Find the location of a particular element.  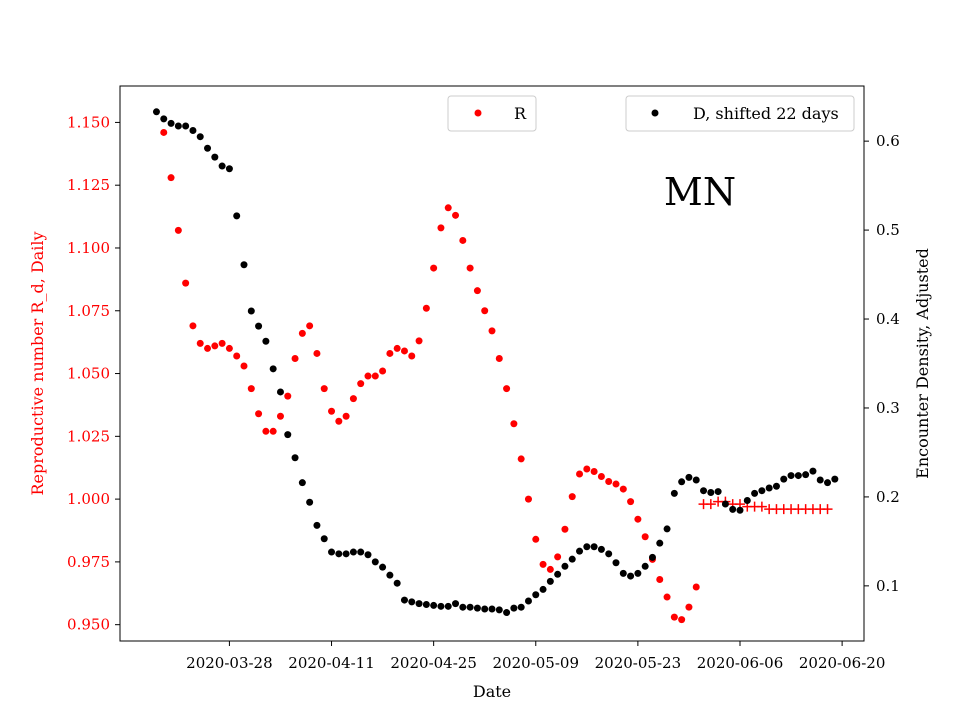

y-right-tick-label: 0.3 is located at coordinates (888, 408).